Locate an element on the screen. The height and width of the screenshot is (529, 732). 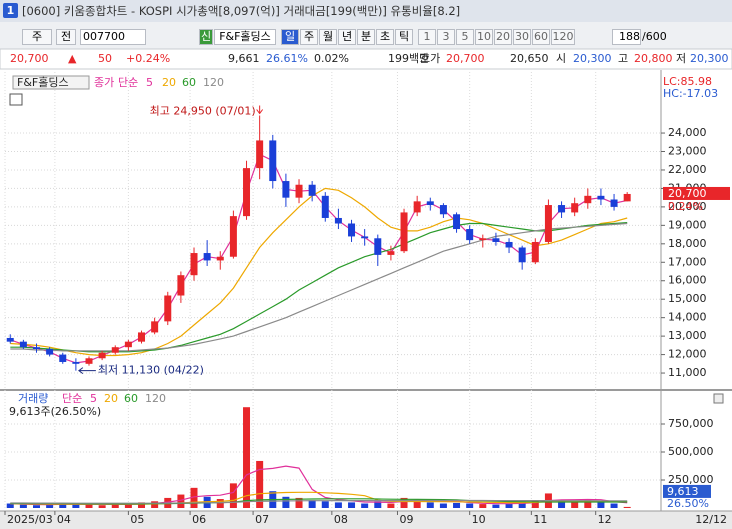
y-tick-label: 250,000 is located at coordinates (691, 479).